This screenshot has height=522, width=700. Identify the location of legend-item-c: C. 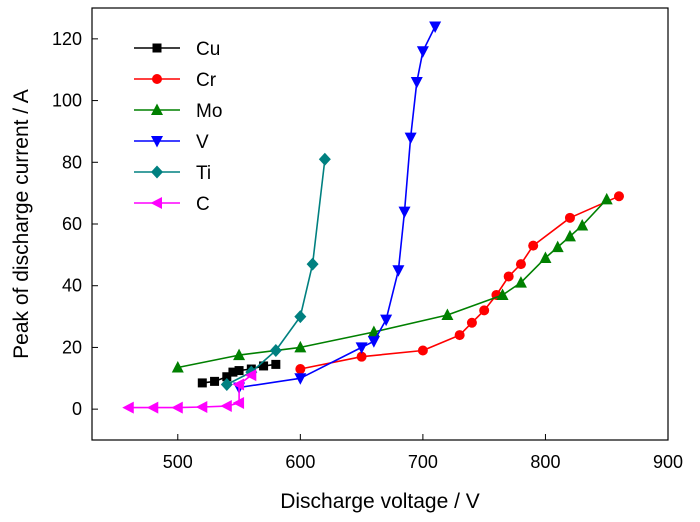
(172, 204).